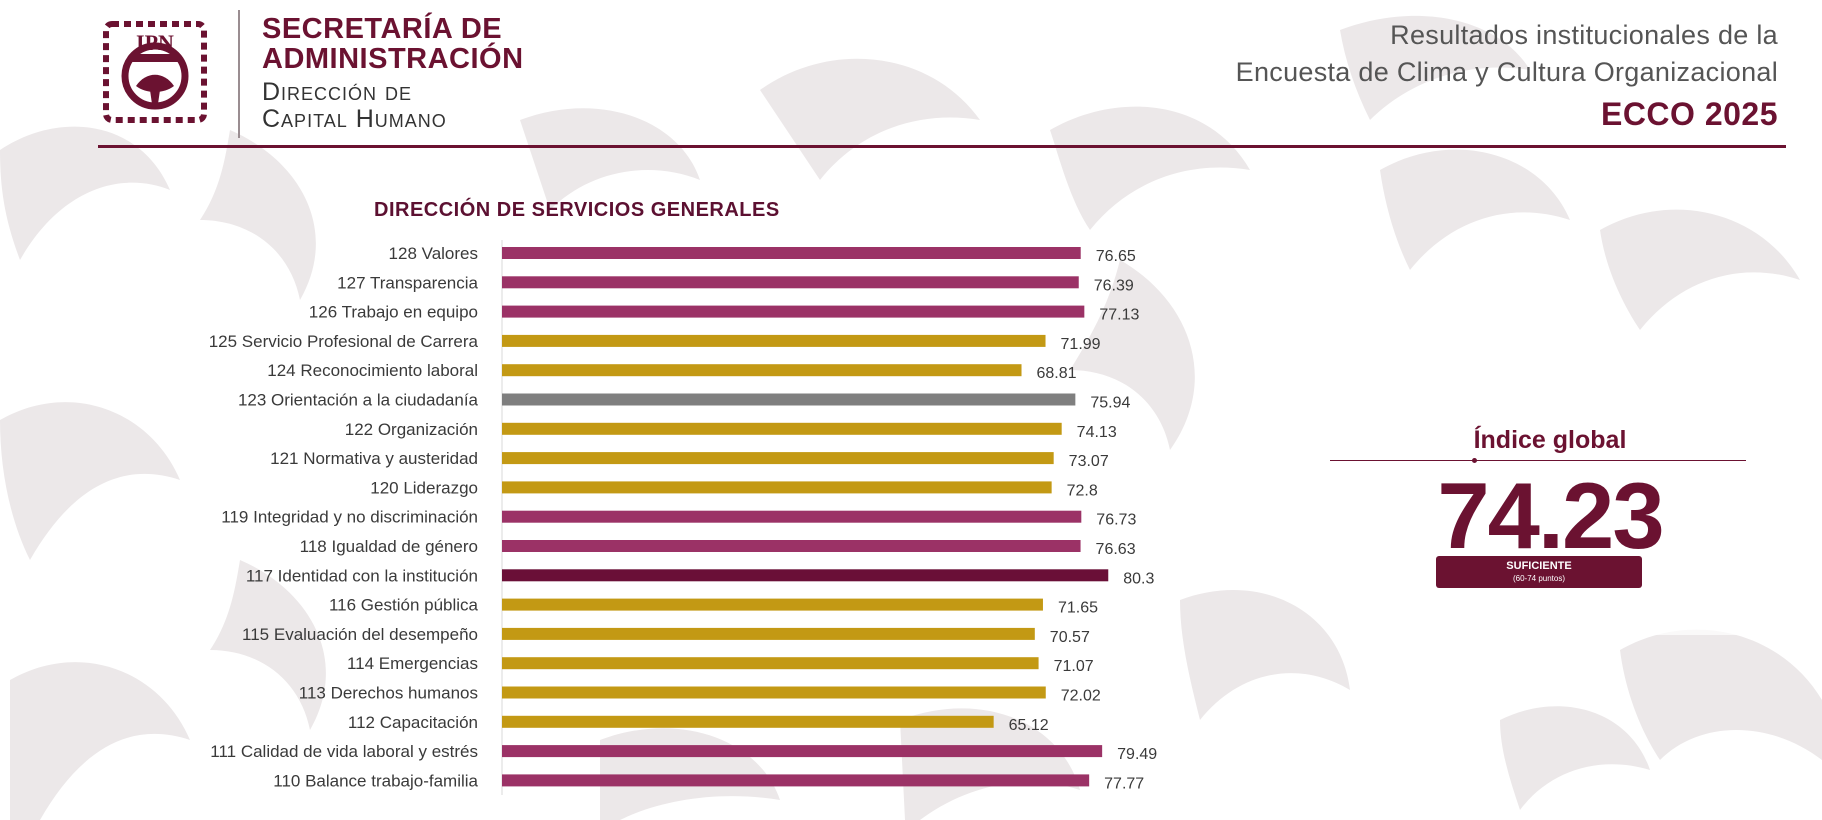 Image resolution: width=1822 pixels, height=820 pixels. I want to click on category-label: 123 Orientación a la ciudadanía, so click(358, 400).